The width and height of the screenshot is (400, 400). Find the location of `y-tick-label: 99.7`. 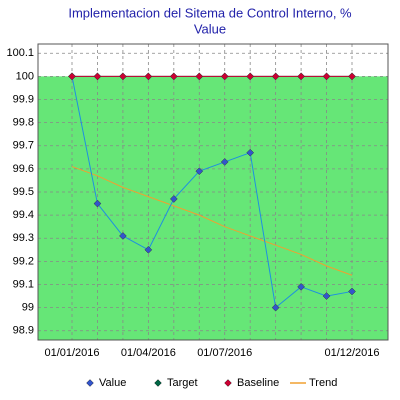

y-tick-label: 99.7 is located at coordinates (23, 146).